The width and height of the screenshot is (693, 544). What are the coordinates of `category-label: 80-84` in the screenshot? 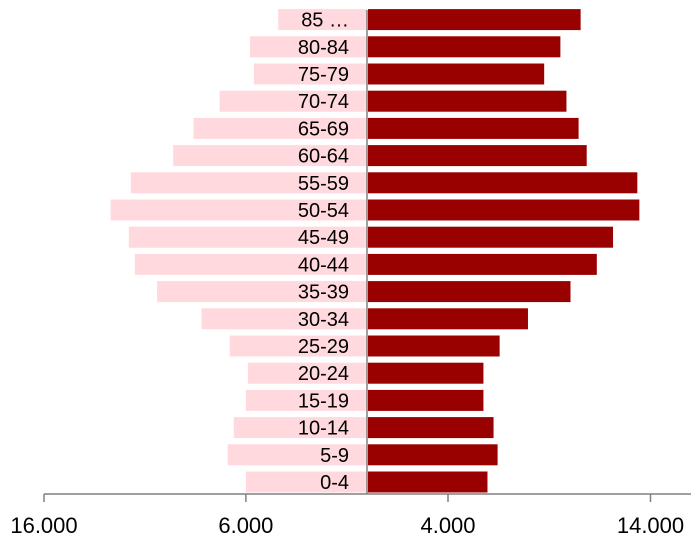 It's located at (323, 48).